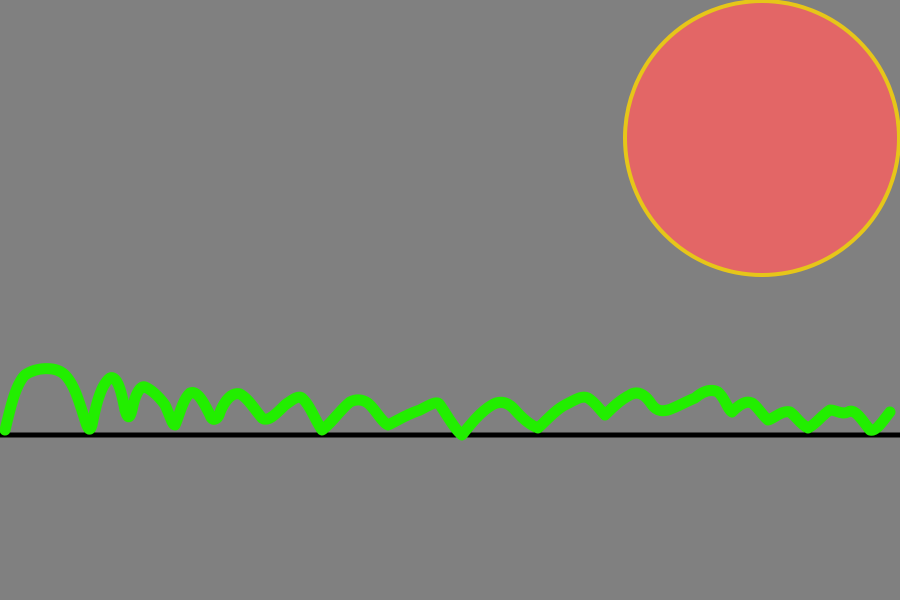 This screenshot has height=600, width=900. What do you see at coordinates (448, 402) in the screenshot?
I see `grass-scribble` at bounding box center [448, 402].